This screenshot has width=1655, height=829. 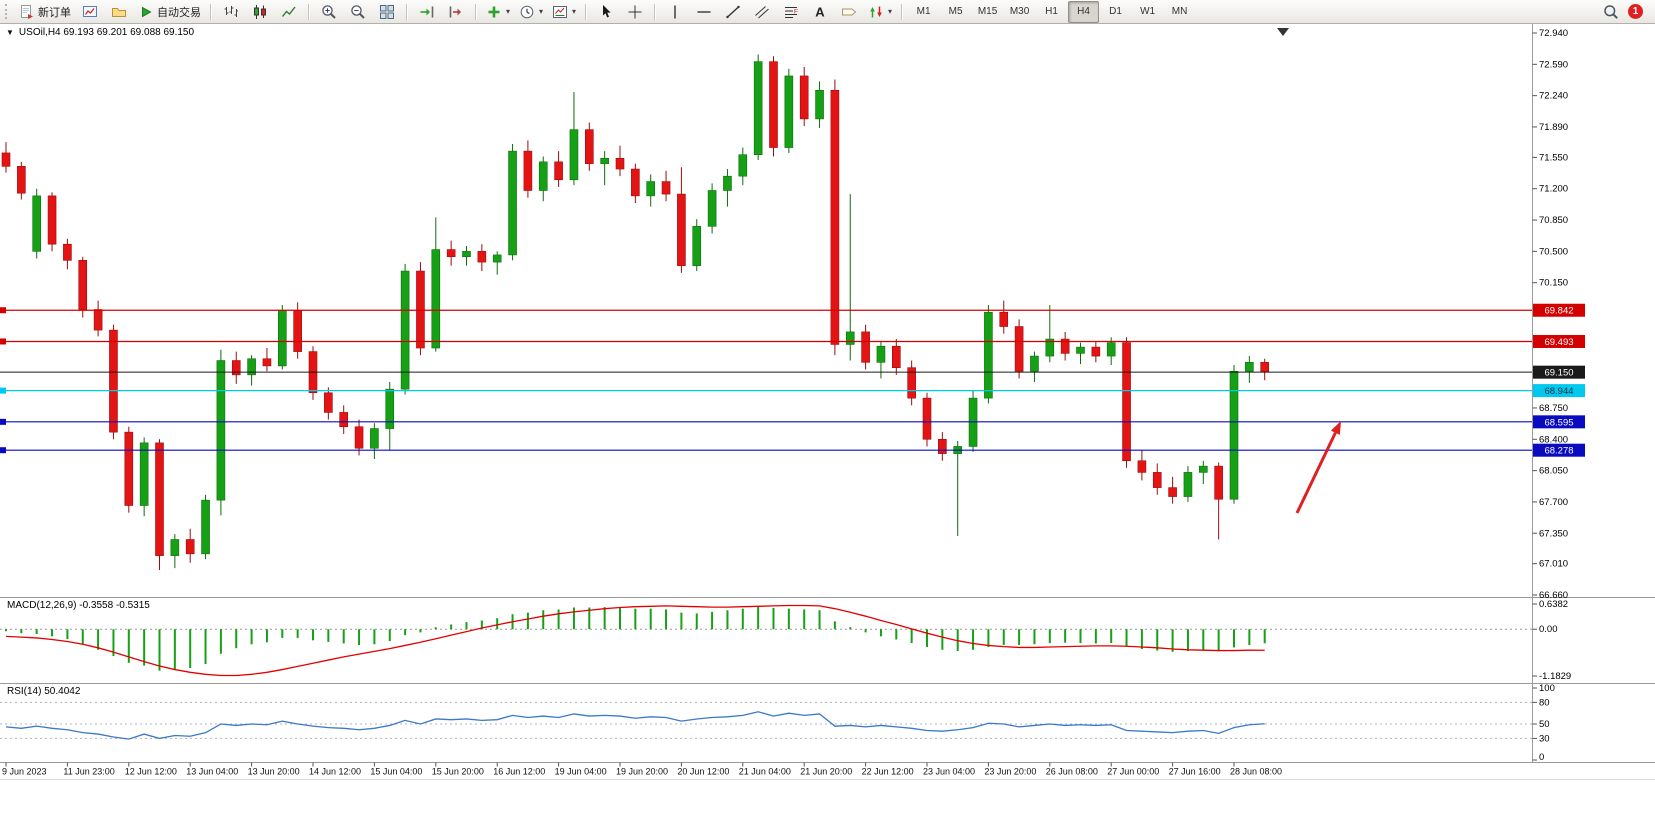 I want to click on svg-text: 68.050, so click(x=1553, y=471).